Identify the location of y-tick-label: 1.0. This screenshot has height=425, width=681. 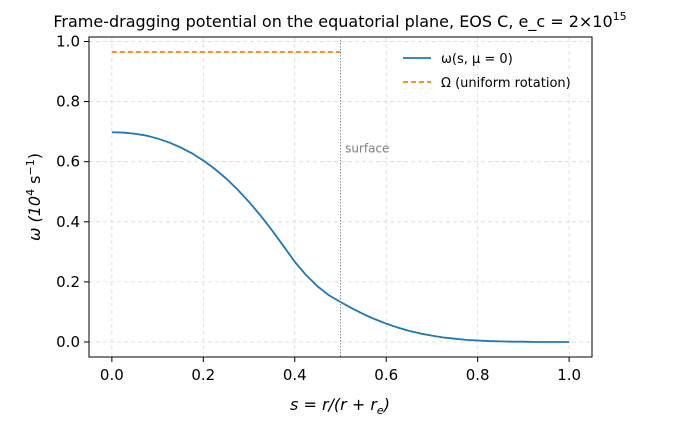
(68, 42).